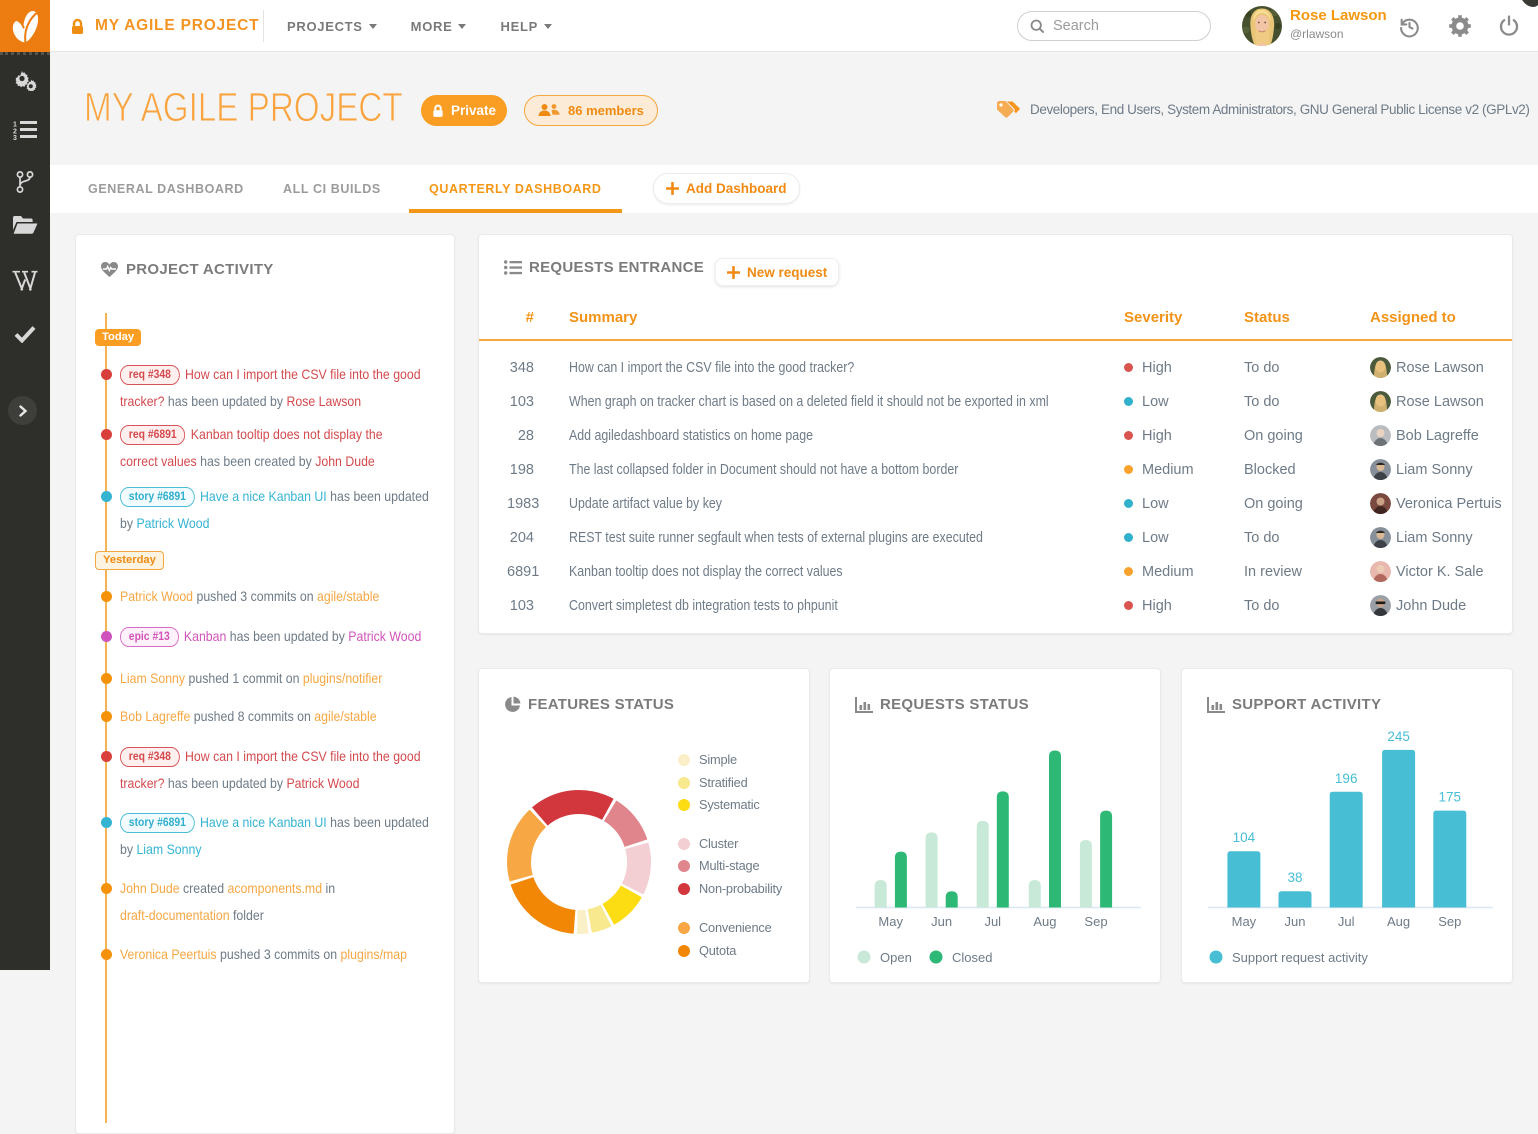 Image resolution: width=1538 pixels, height=1134 pixels. Describe the element at coordinates (972, 957) in the screenshot. I see `svg-text: Closed` at that location.